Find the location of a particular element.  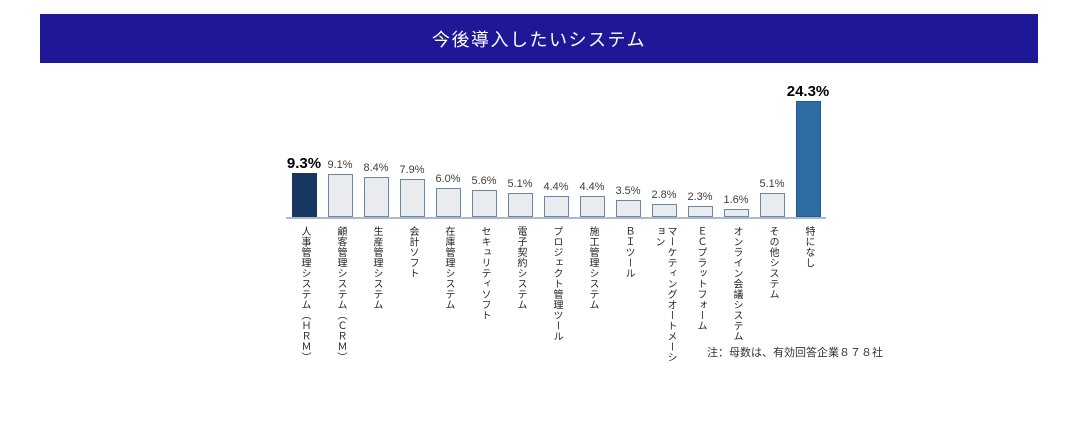

category-cell: 特になし is located at coordinates (808, 297).